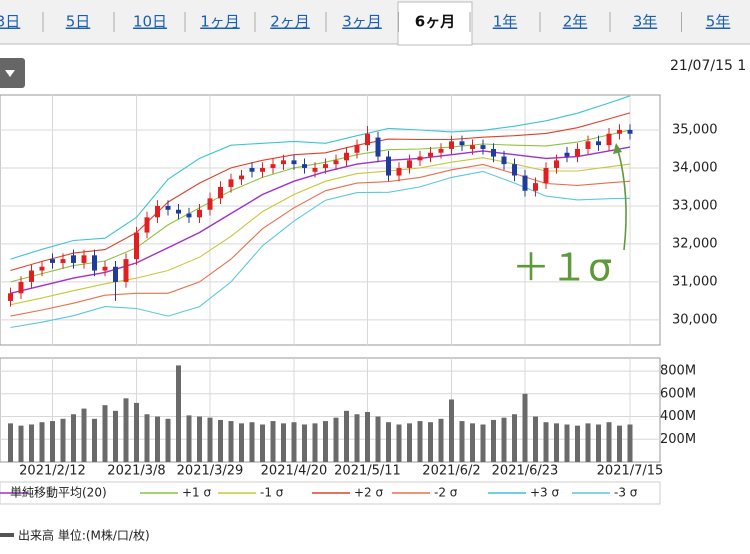  I want to click on volume-tick-label: 600M, so click(678, 393).